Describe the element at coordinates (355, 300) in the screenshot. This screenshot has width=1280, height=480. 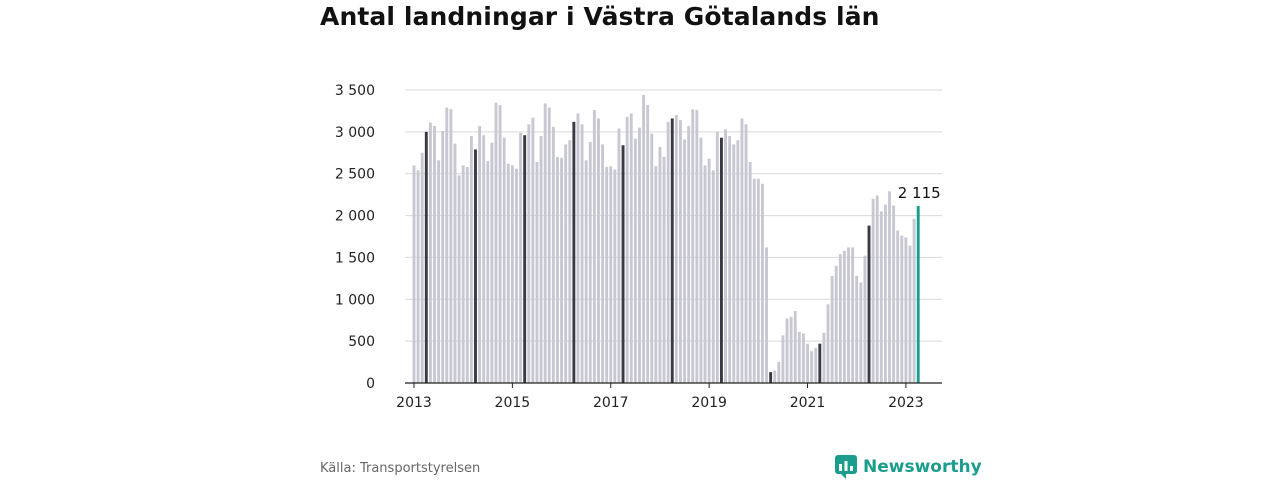
I see `y-tick-label: 1 000` at that location.